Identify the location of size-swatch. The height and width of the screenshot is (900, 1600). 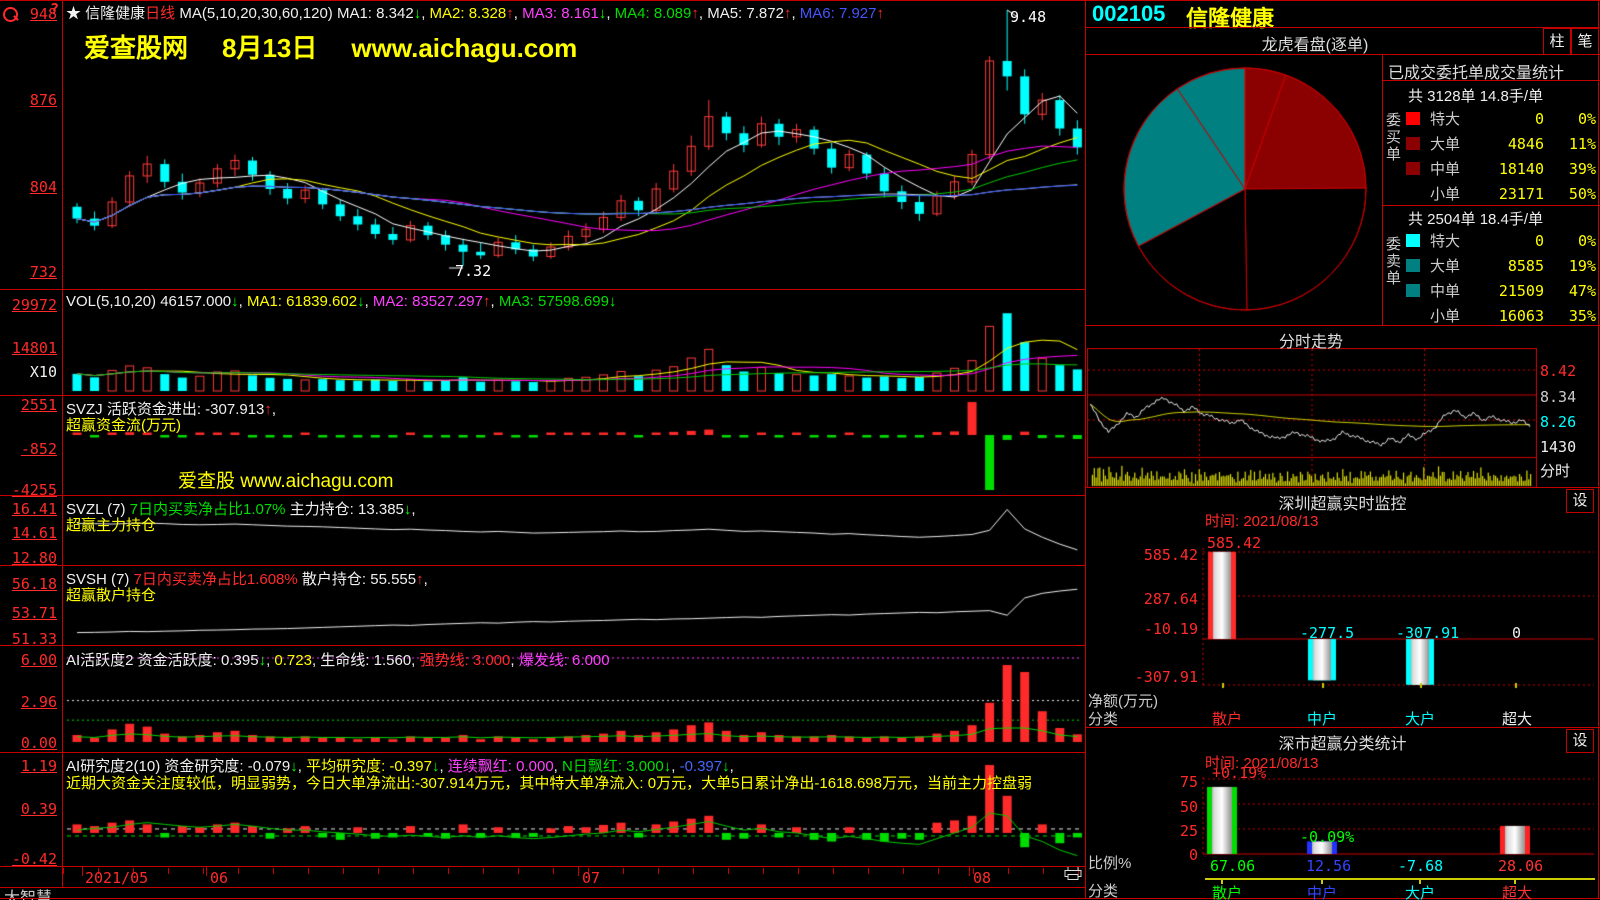
(1413, 265).